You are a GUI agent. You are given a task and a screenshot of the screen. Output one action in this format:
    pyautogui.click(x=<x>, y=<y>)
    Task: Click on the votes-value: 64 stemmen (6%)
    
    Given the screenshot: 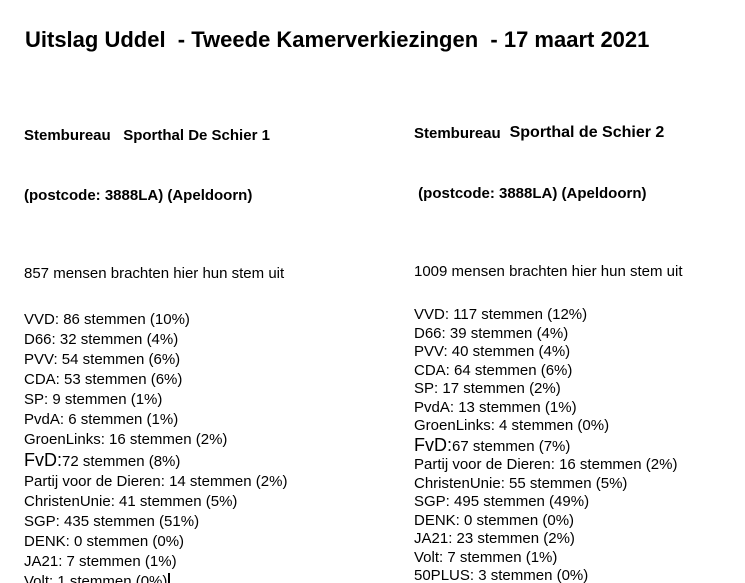 What is the action you would take?
    pyautogui.click(x=513, y=370)
    